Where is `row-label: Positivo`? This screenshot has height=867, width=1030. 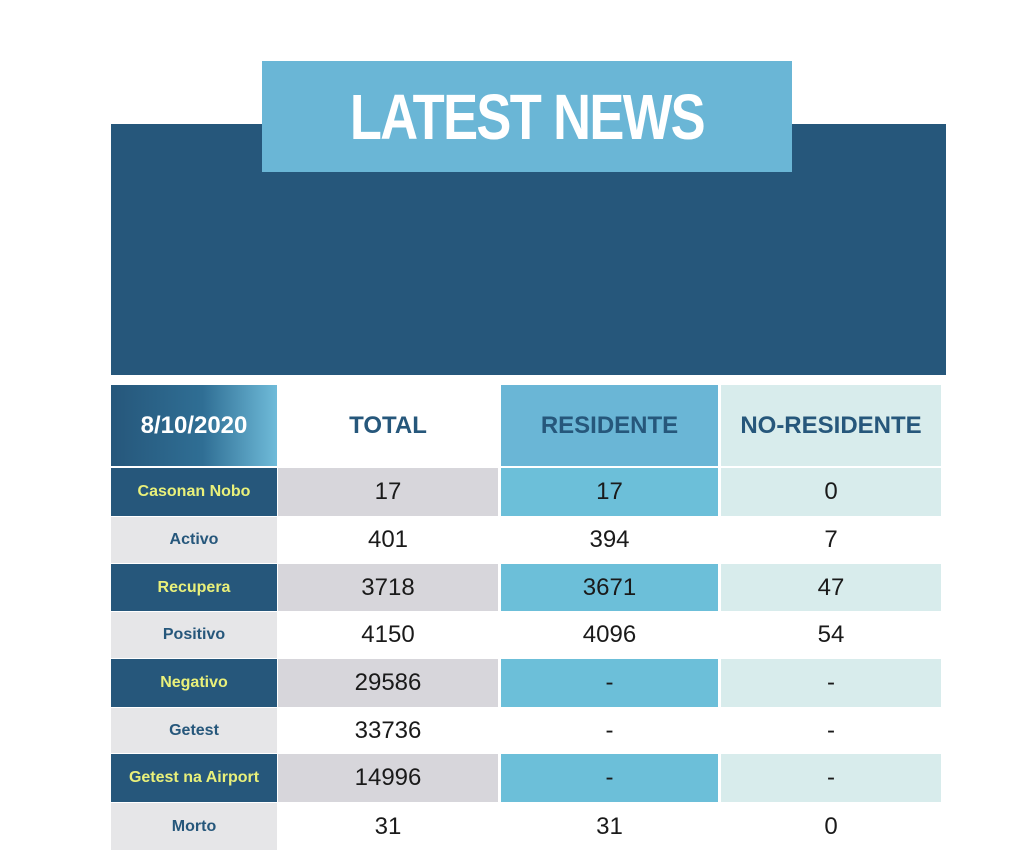 row-label: Positivo is located at coordinates (194, 635).